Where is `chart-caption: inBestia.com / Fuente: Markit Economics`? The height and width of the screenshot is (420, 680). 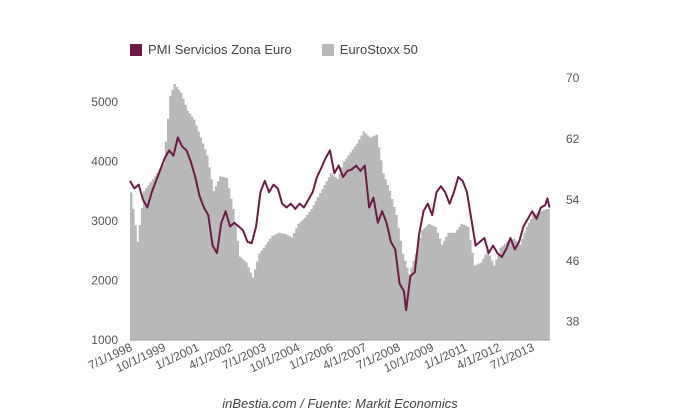
chart-caption: inBestia.com / Fuente: Markit Economics is located at coordinates (340, 403).